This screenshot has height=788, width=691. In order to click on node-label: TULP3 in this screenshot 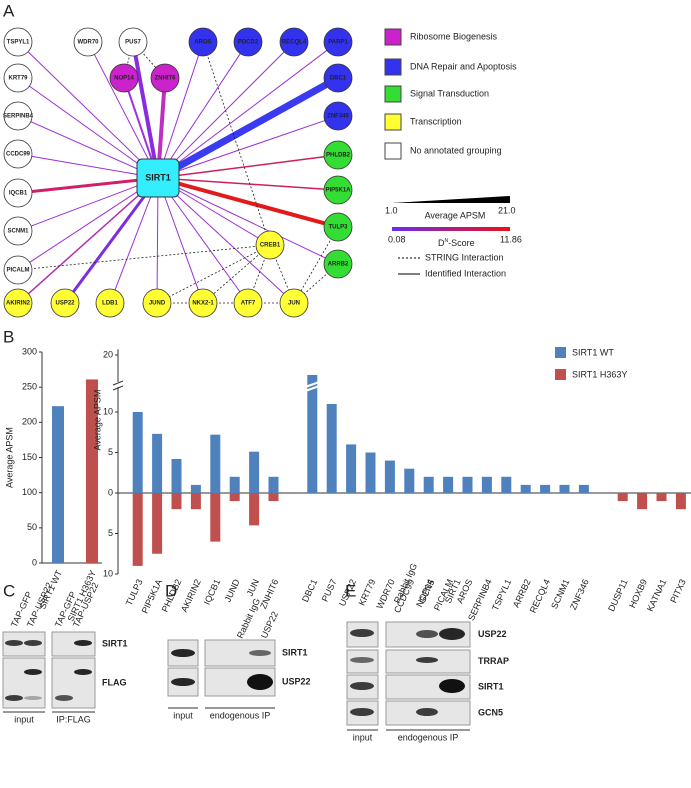, I will do `click(338, 228)`.